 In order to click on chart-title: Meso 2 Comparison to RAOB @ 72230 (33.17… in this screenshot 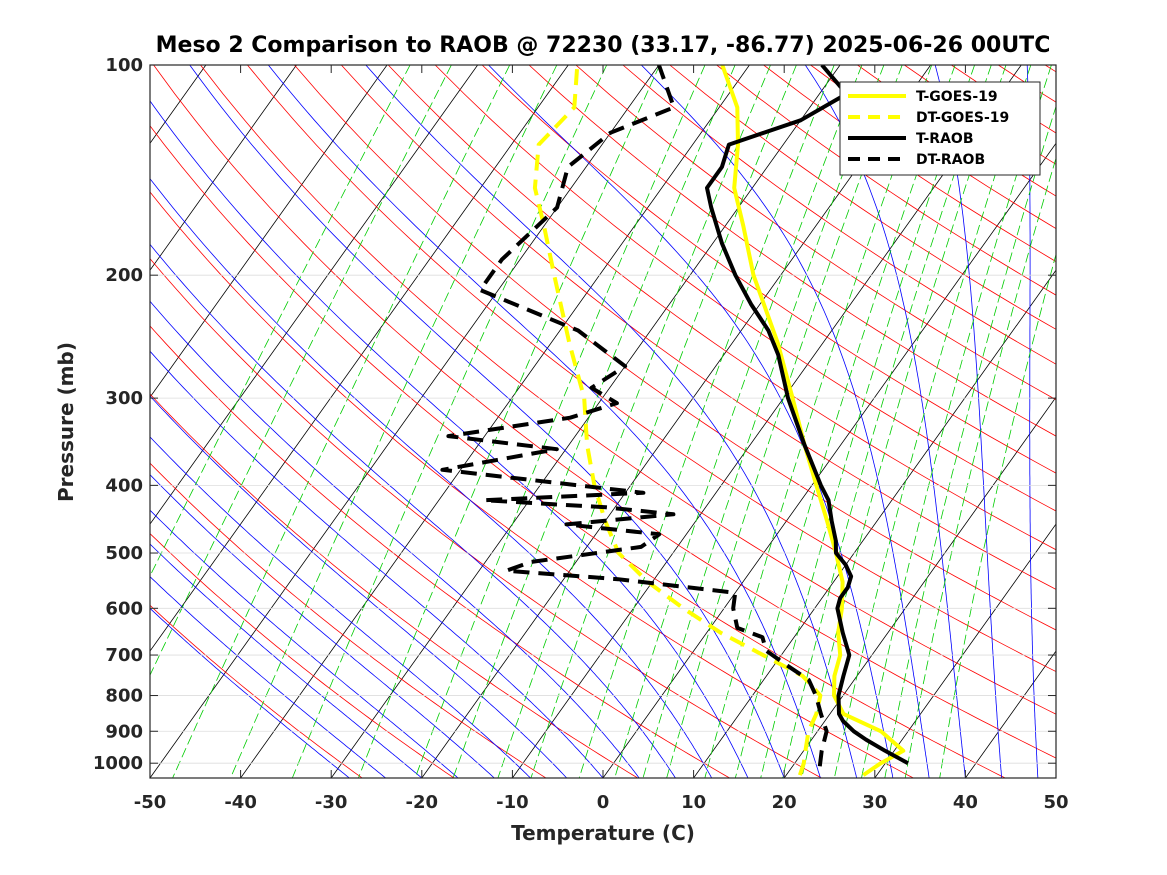, I will do `click(603, 45)`.